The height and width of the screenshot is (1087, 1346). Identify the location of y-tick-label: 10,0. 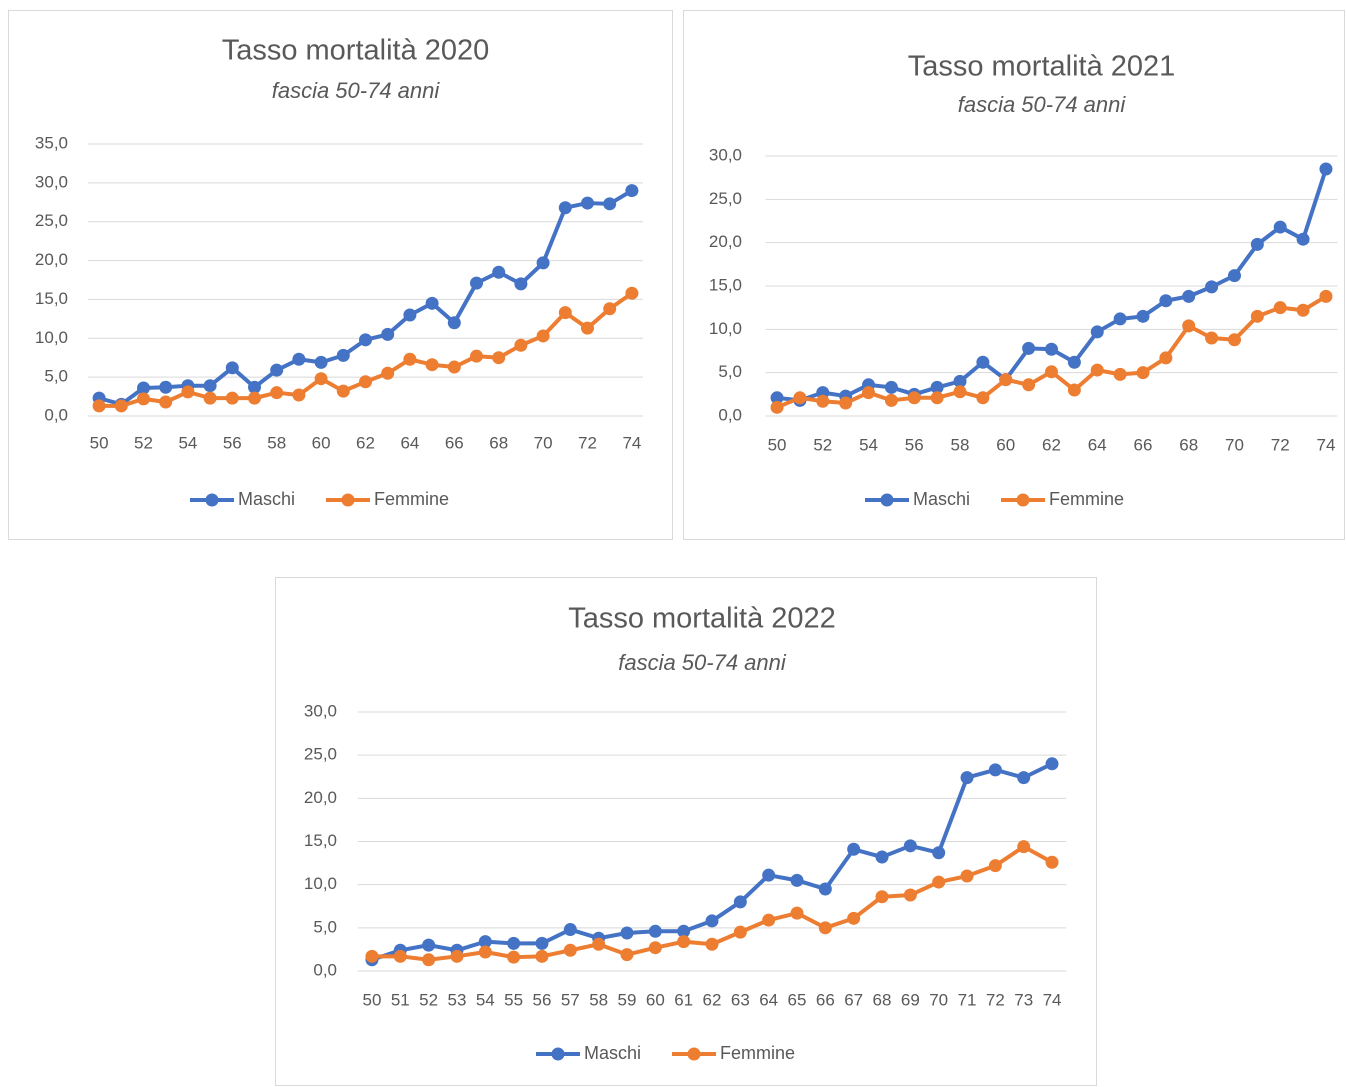
(51, 337).